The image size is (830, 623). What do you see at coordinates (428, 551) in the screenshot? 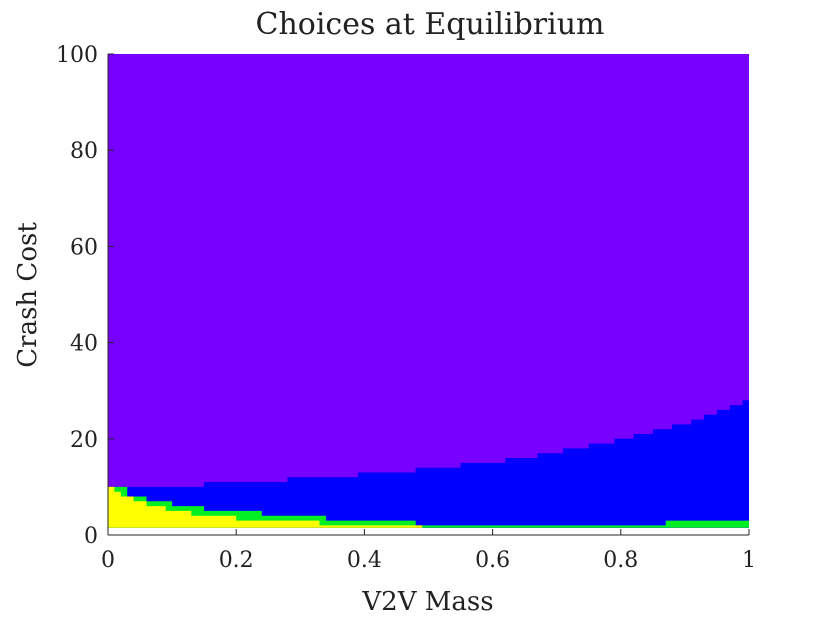
I see `x-tick-labels: 0 0.2 0.4 0.6 0.8 1` at bounding box center [428, 551].